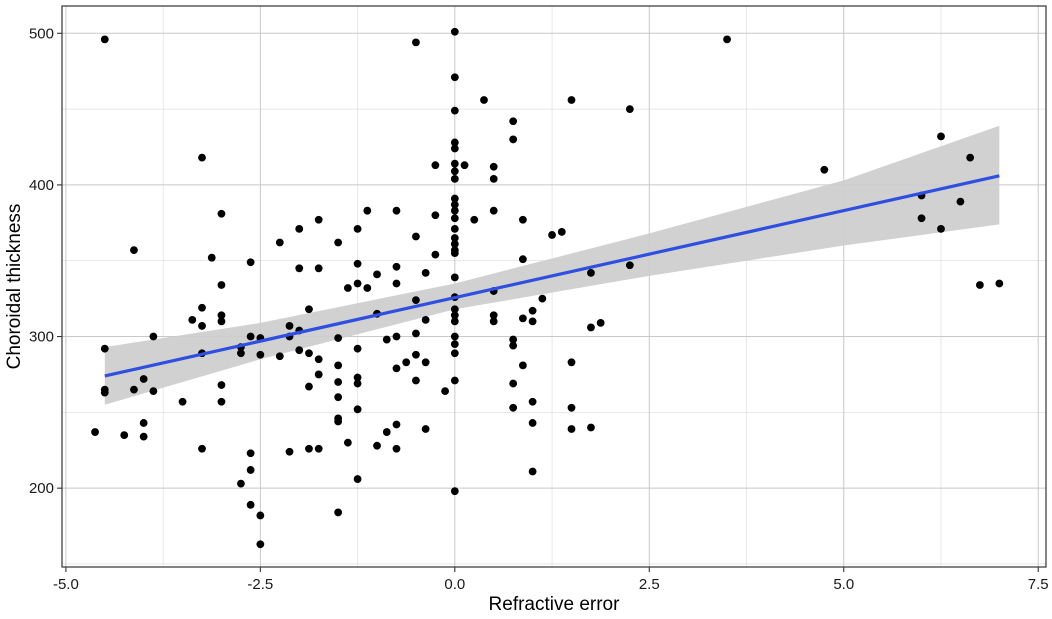 The width and height of the screenshot is (1052, 619). I want to click on y-tick-label: 400, so click(41, 185).